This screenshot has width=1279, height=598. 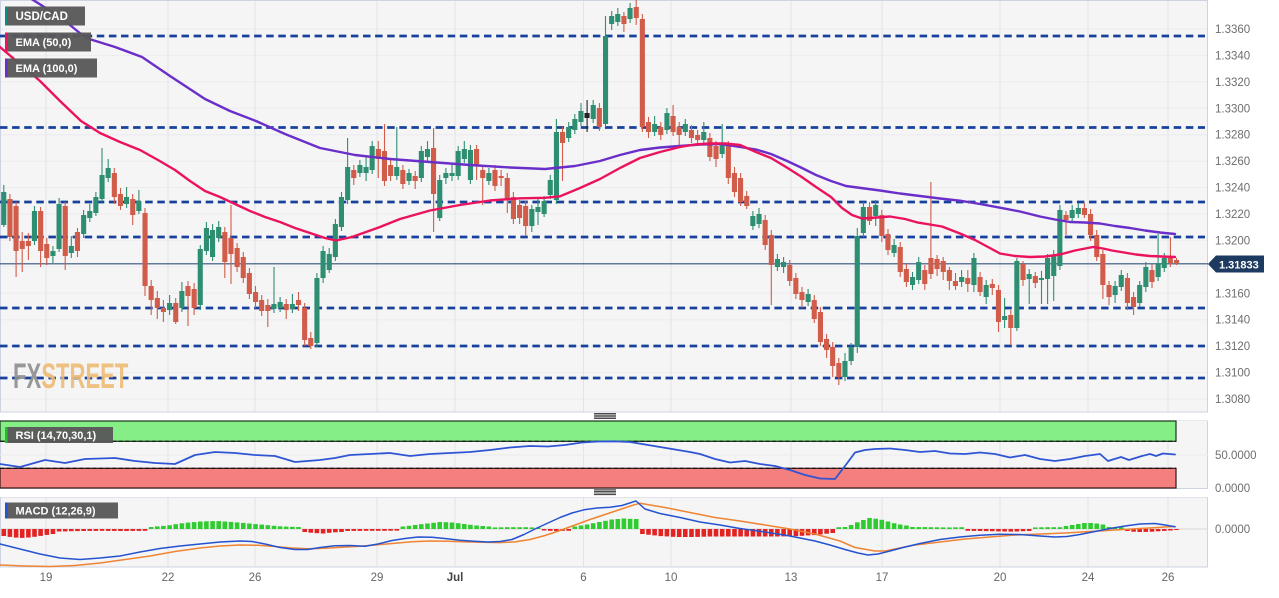 What do you see at coordinates (1232, 400) in the screenshot?
I see `svg-text: 1.3080` at bounding box center [1232, 400].